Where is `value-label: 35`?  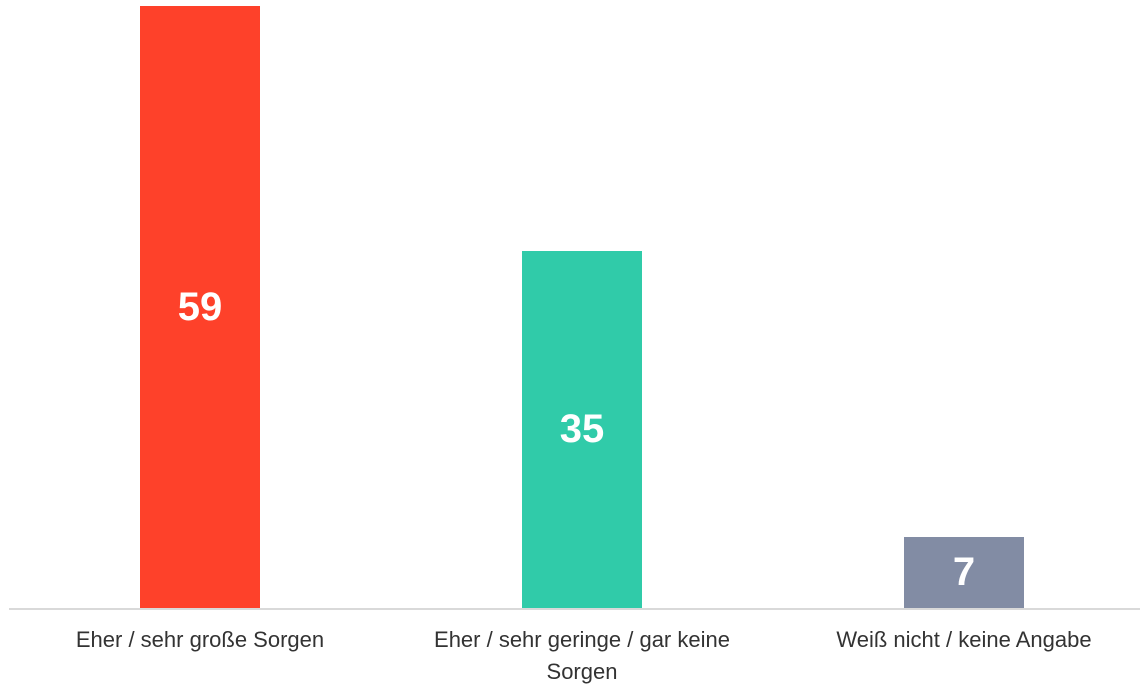
value-label: 35 is located at coordinates (582, 429).